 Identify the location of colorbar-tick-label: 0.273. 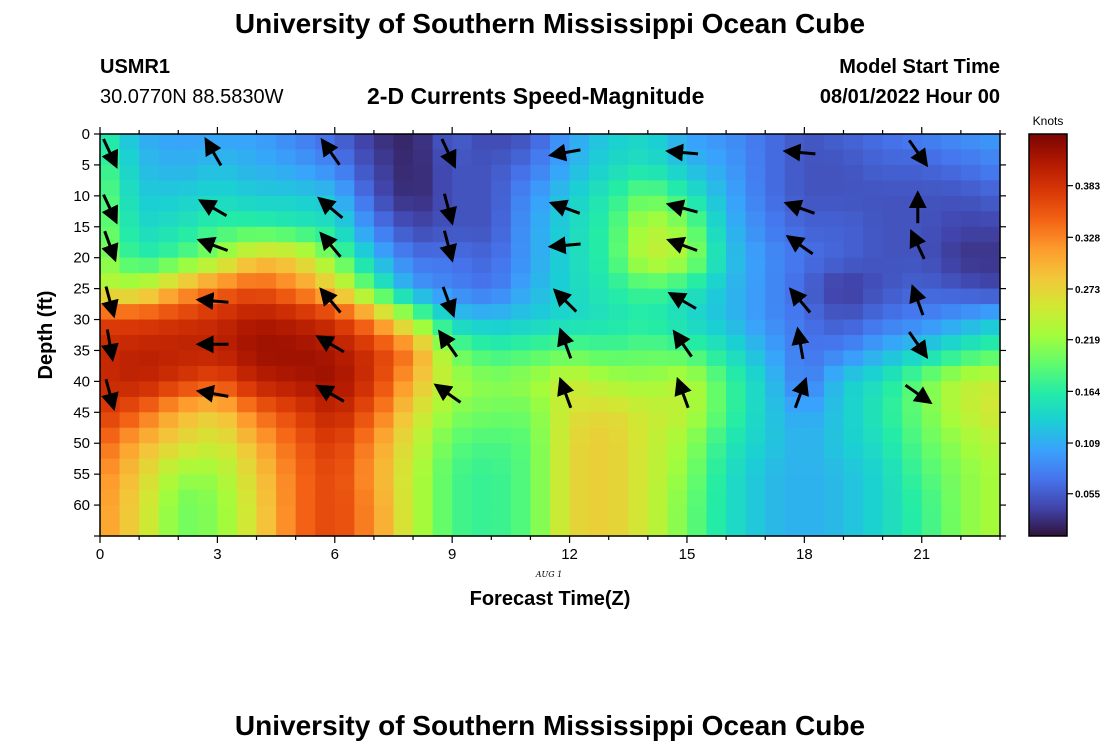
(1087, 290).